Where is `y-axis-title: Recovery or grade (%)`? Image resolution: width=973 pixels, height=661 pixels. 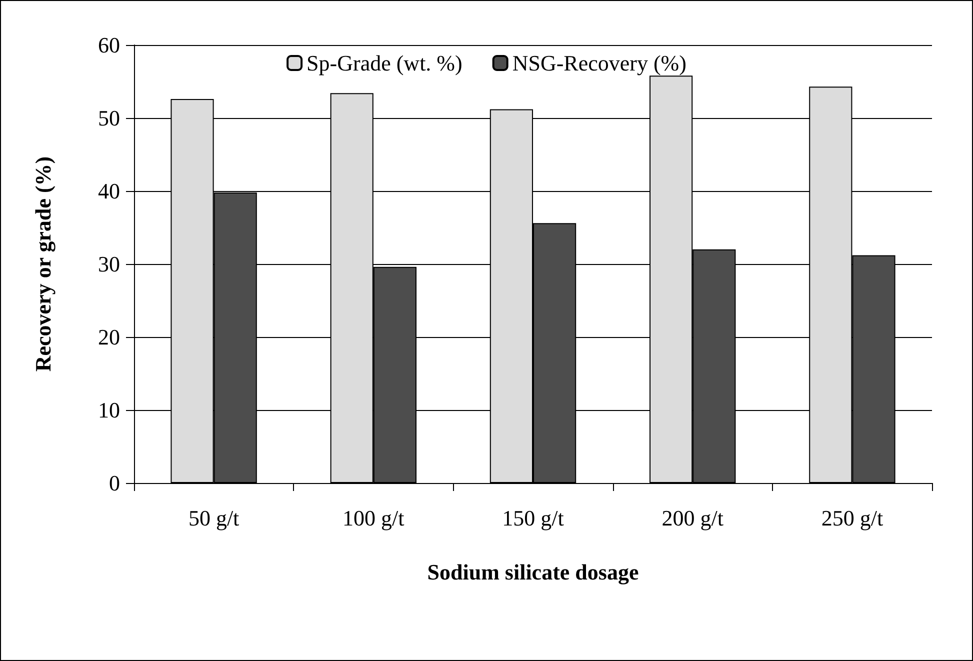 y-axis-title: Recovery or grade (%) is located at coordinates (43, 264).